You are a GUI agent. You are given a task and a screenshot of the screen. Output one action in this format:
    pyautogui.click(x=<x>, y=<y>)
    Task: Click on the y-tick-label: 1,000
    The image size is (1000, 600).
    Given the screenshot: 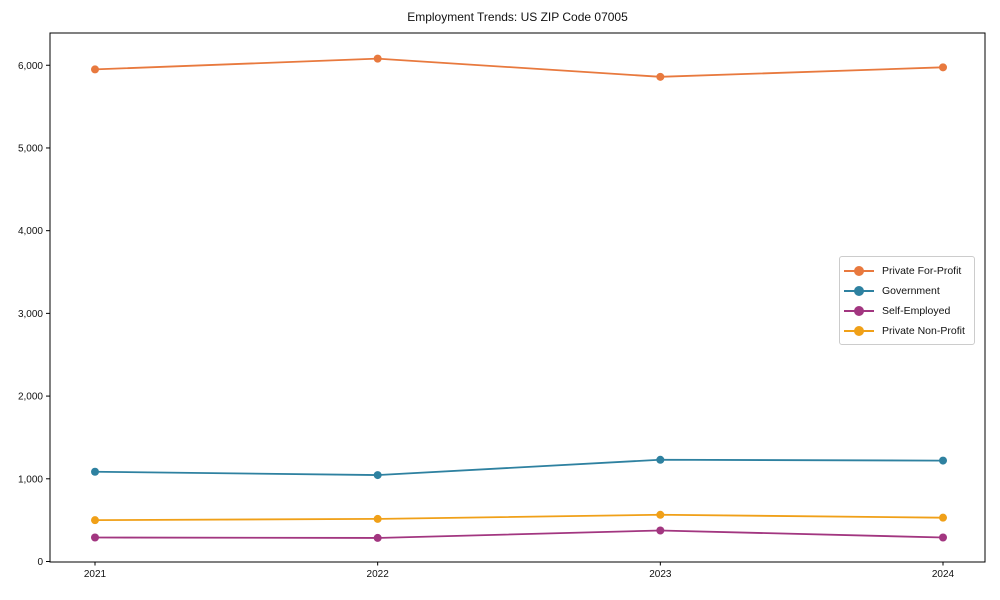 What is the action you would take?
    pyautogui.click(x=30, y=479)
    